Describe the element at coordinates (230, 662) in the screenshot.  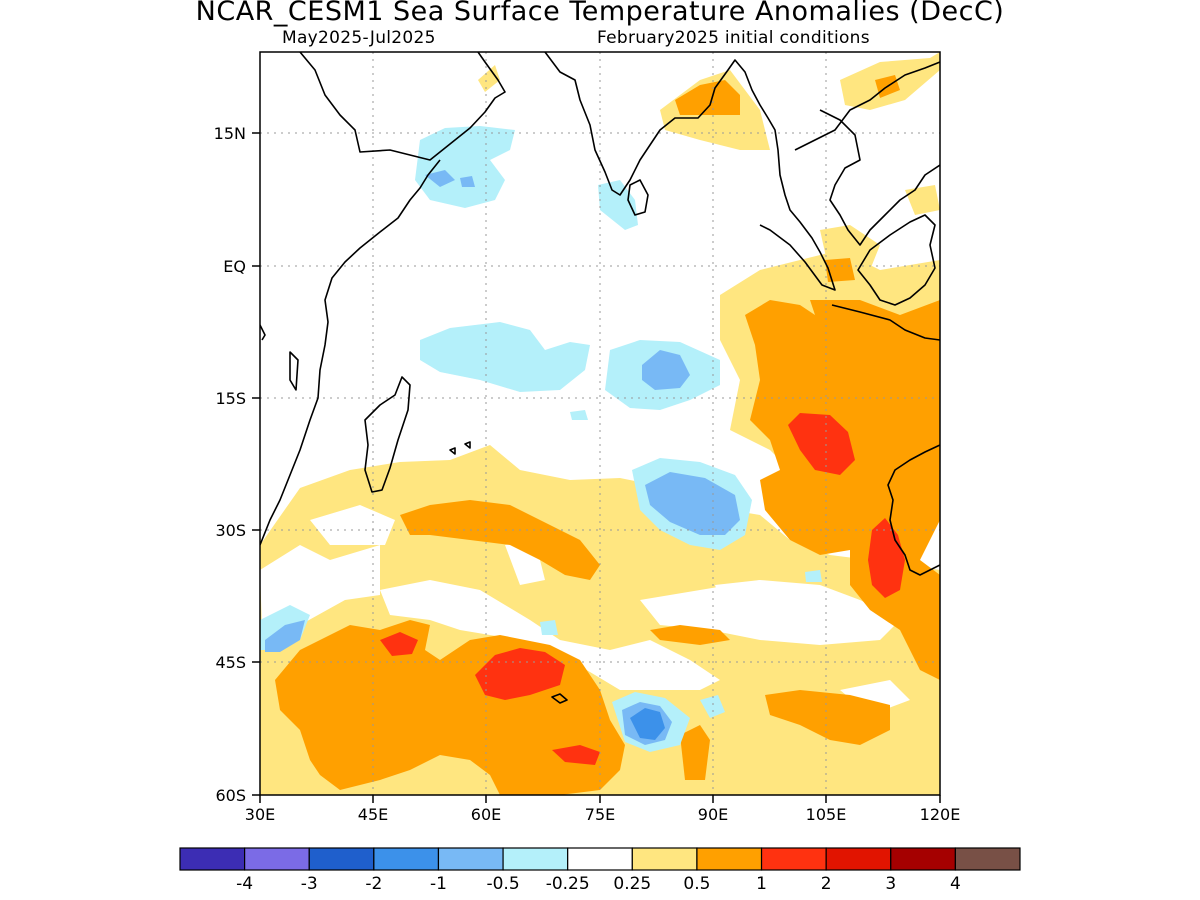
I see `lat-tick-label: 45S` at that location.